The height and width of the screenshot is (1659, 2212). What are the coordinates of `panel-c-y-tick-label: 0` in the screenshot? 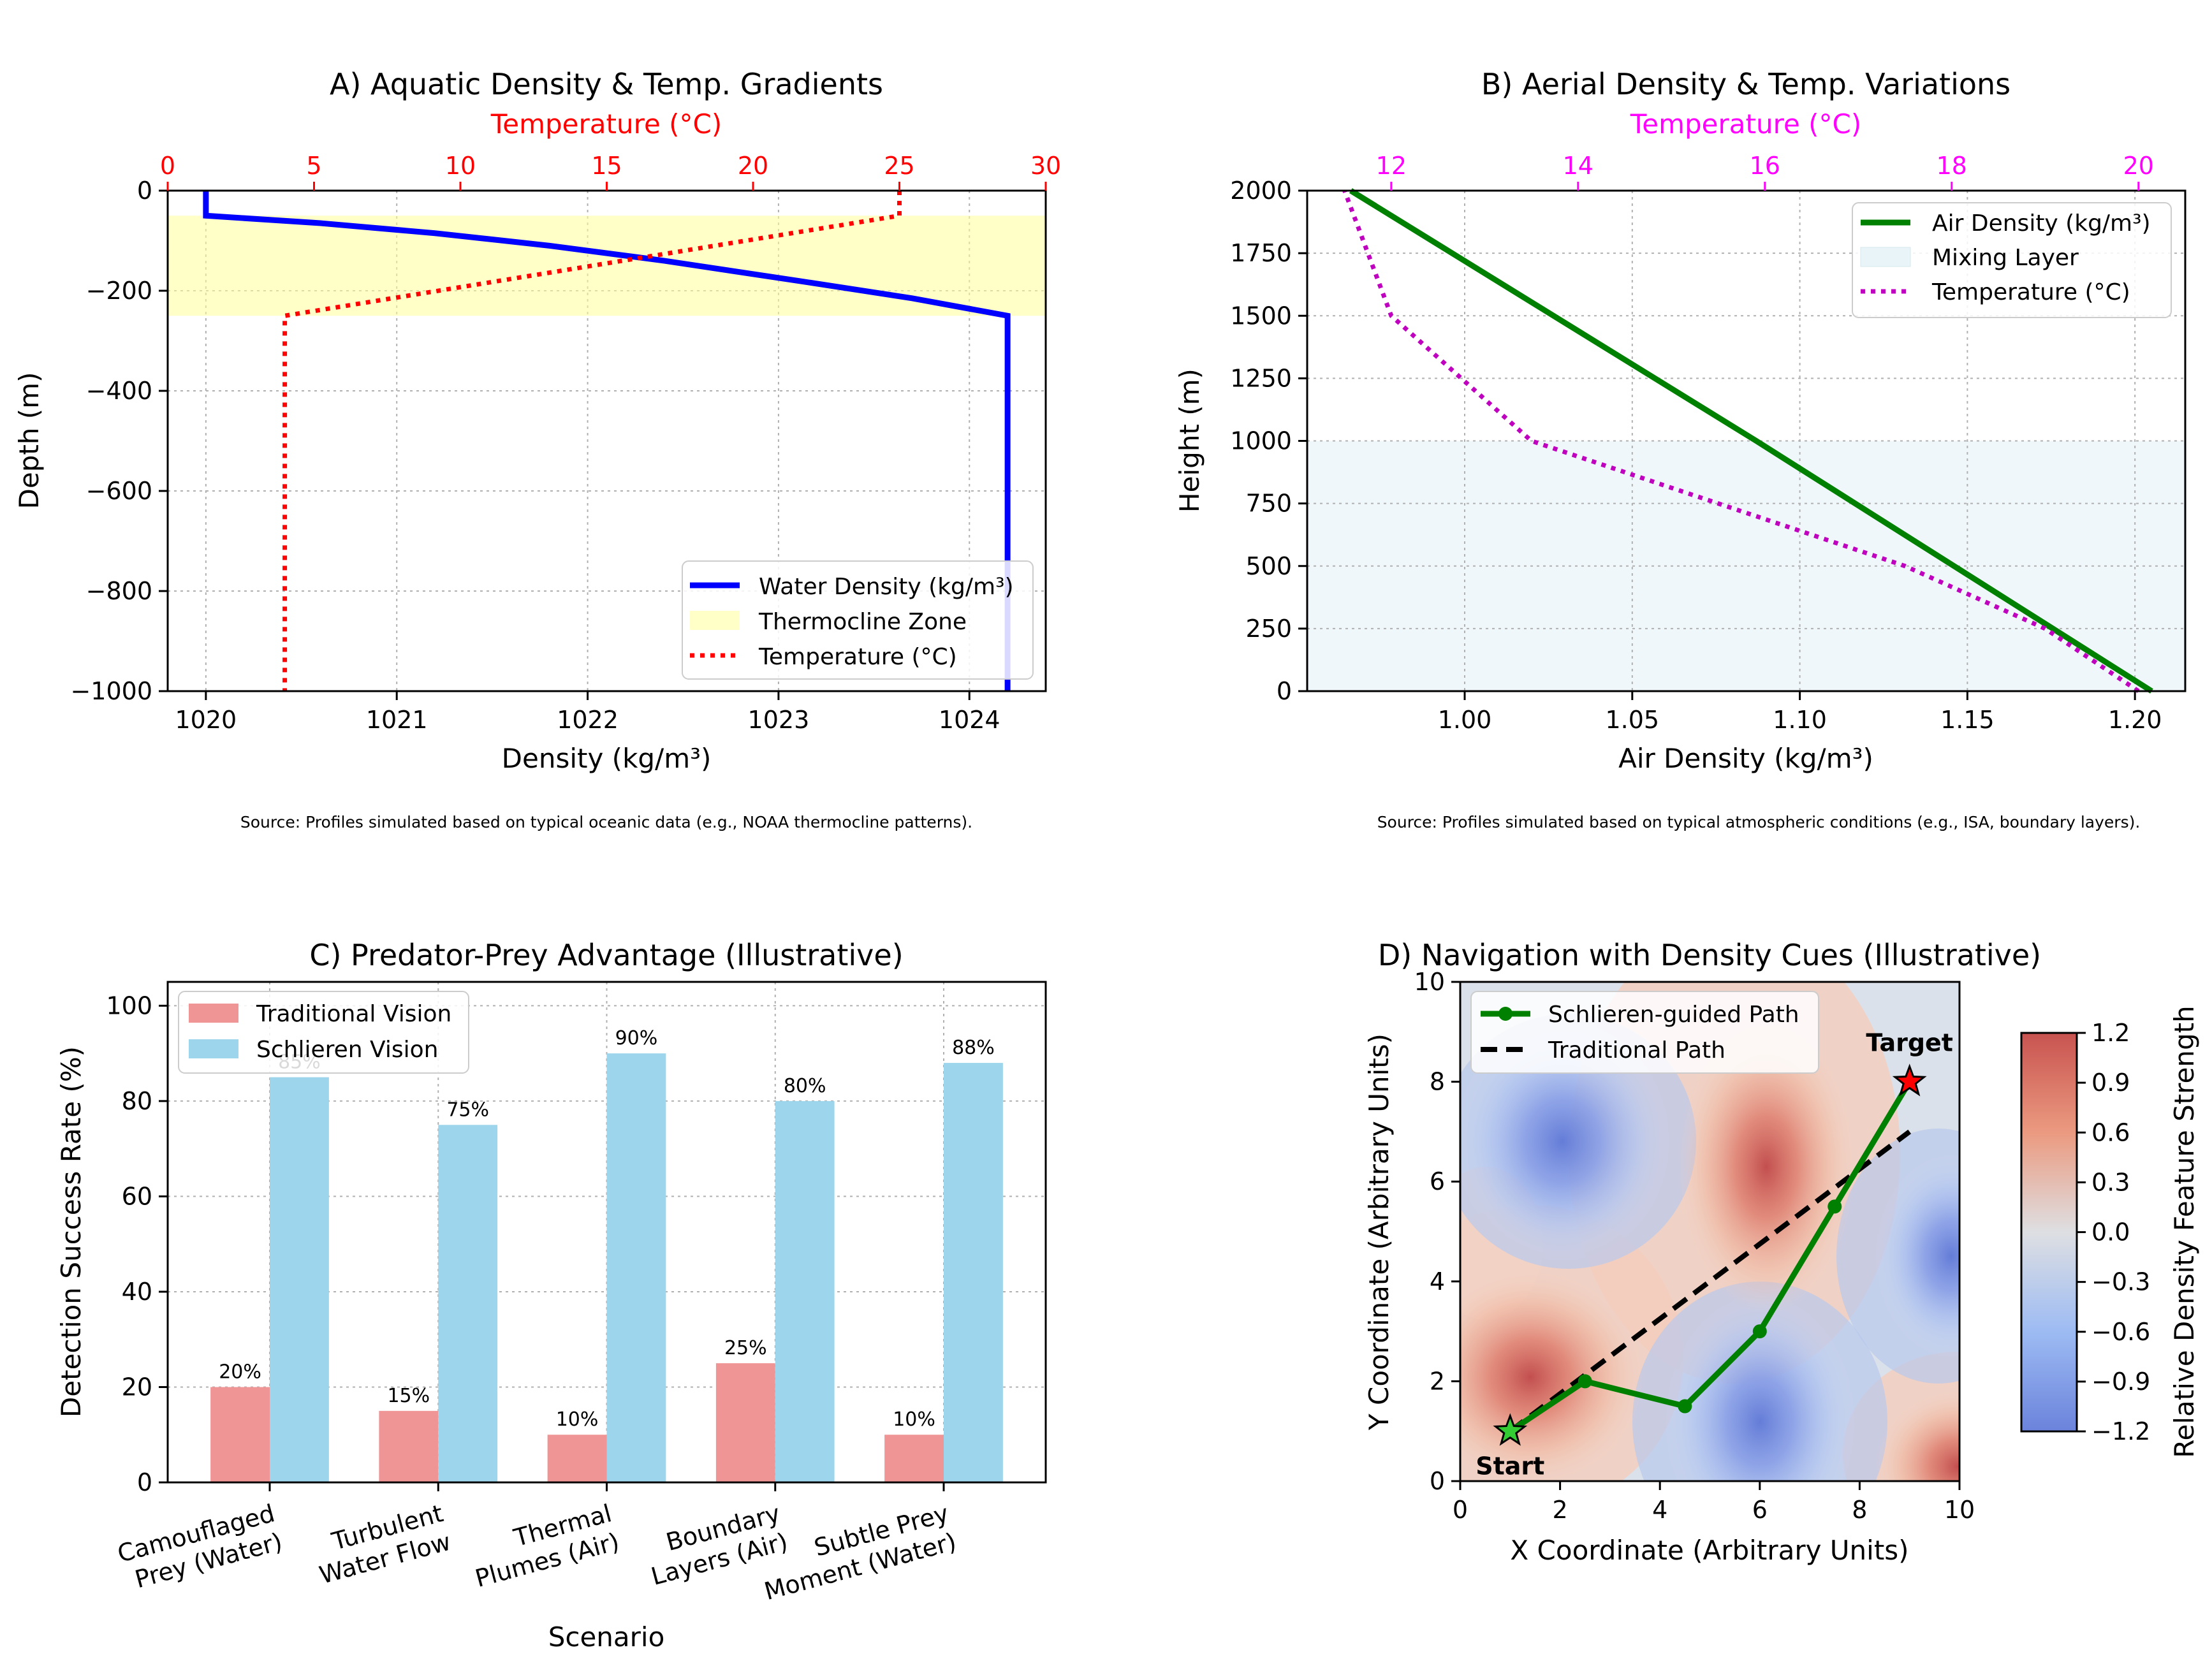 It's located at (144, 1482).